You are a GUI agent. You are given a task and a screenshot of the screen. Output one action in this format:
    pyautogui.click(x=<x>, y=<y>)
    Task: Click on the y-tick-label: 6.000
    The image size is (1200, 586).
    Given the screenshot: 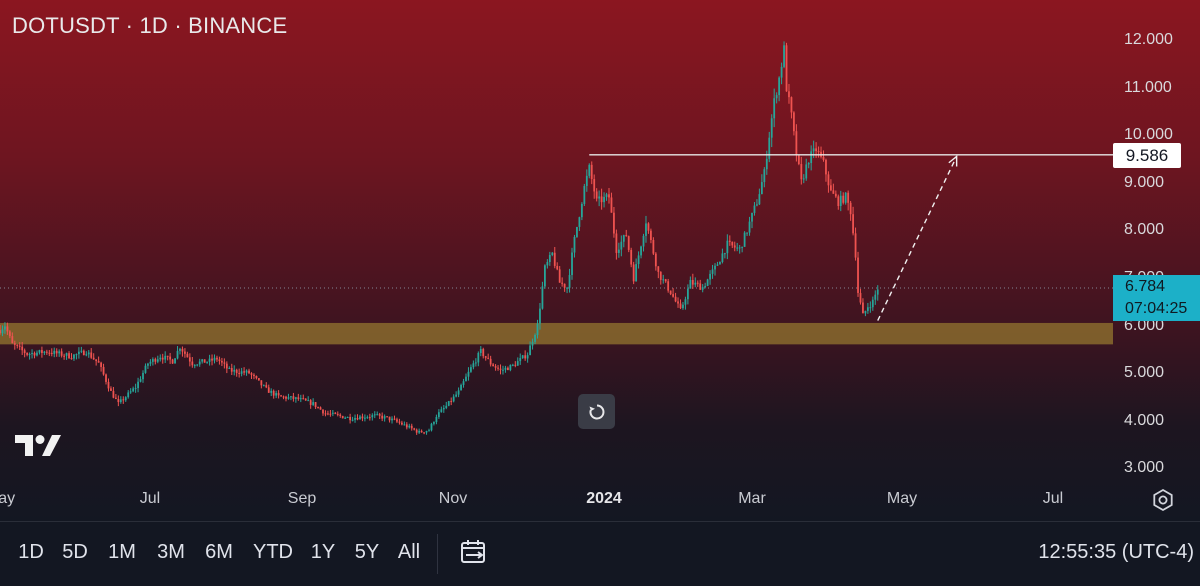 What is the action you would take?
    pyautogui.click(x=1144, y=325)
    